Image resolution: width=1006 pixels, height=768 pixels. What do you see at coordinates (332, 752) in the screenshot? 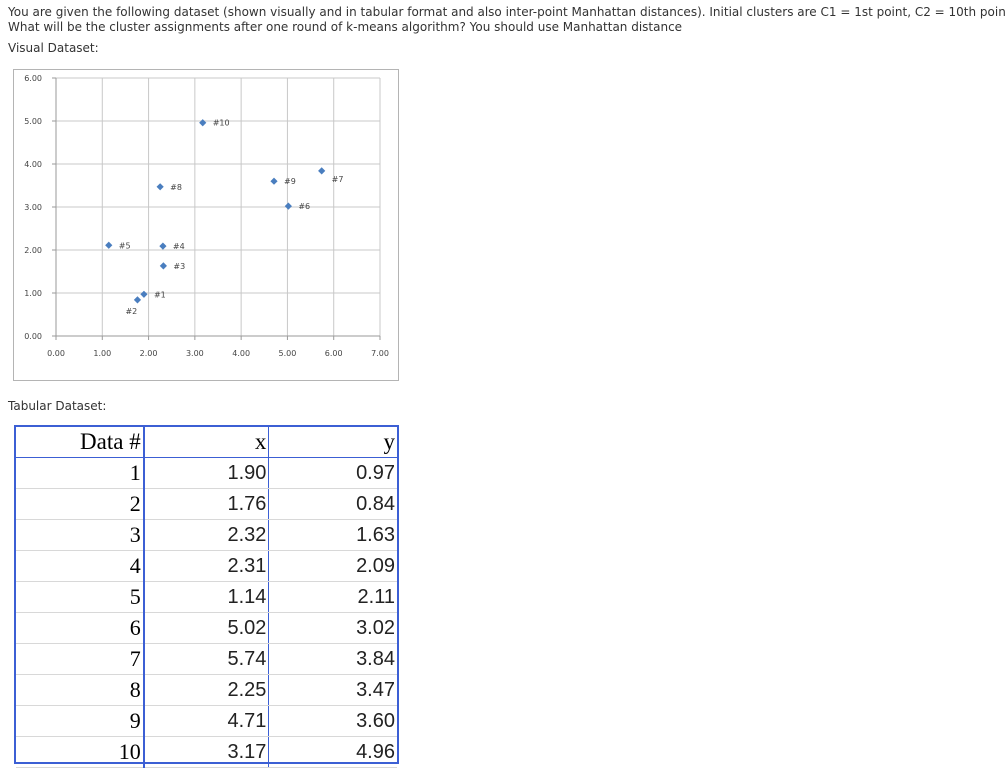
I see `cell-y: 4.96` at bounding box center [332, 752].